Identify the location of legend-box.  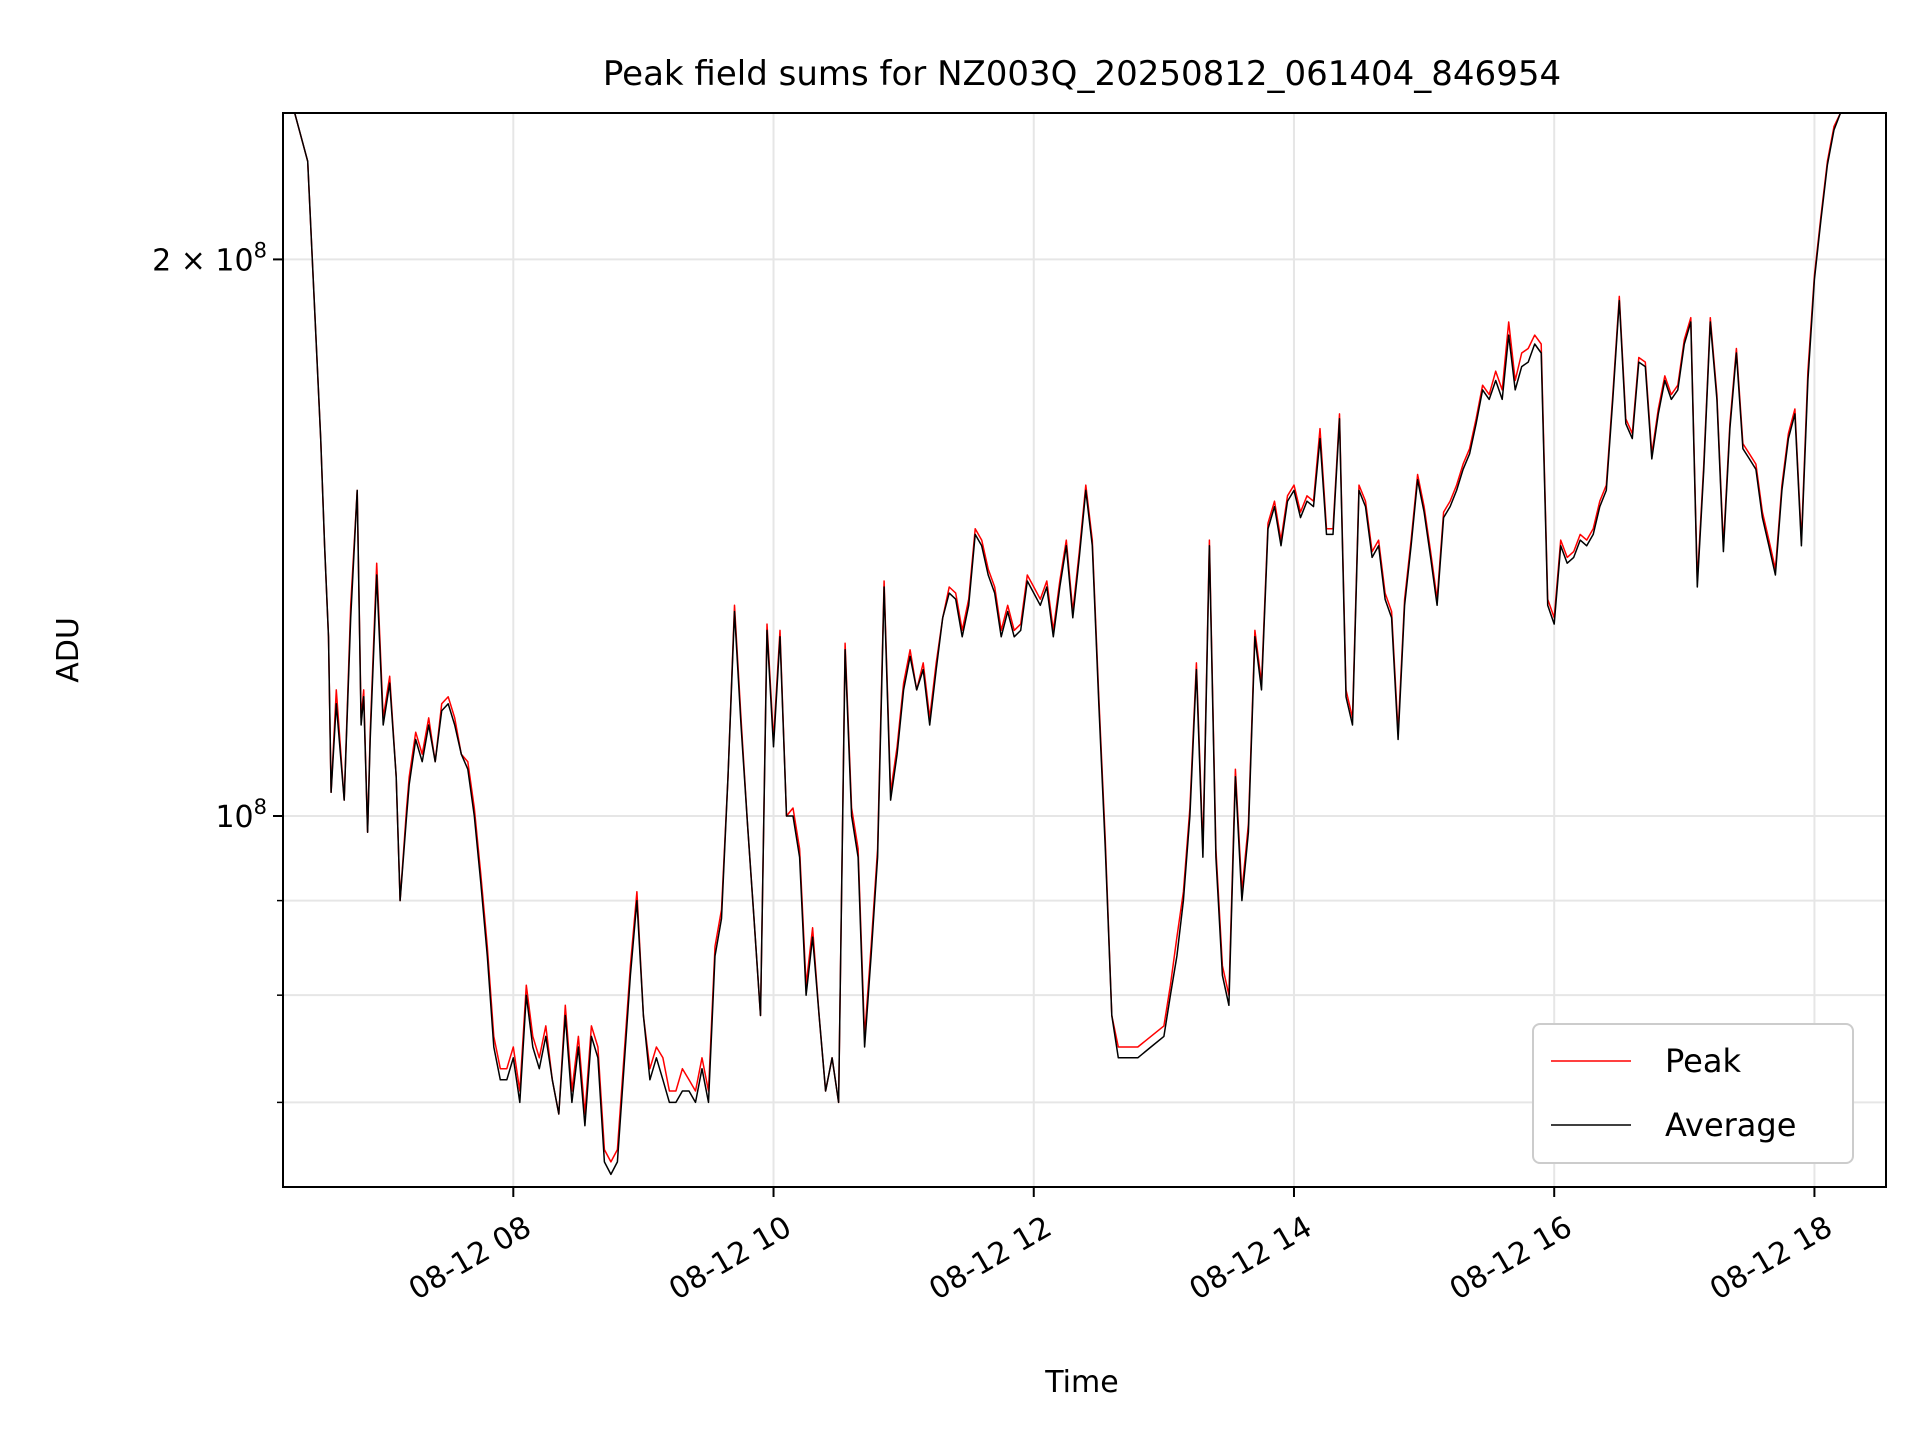
(1693, 1093).